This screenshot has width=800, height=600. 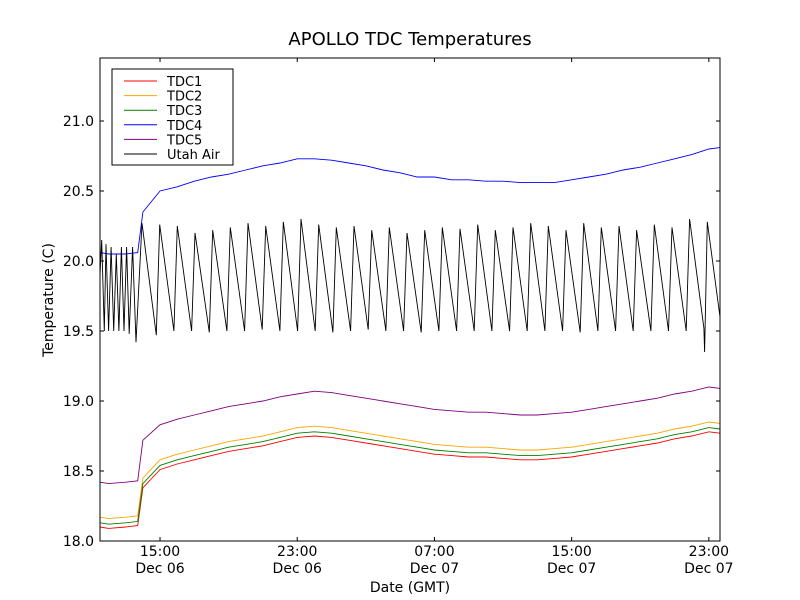 What do you see at coordinates (78, 332) in the screenshot?
I see `y-tick-label: 19.5` at bounding box center [78, 332].